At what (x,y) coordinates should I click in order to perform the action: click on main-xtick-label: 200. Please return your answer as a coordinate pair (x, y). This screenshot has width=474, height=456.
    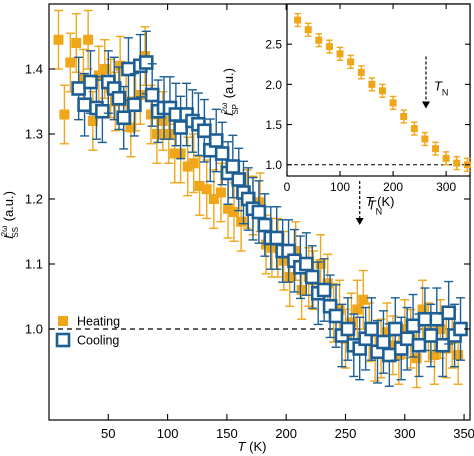
    Looking at the image, I should click on (286, 433).